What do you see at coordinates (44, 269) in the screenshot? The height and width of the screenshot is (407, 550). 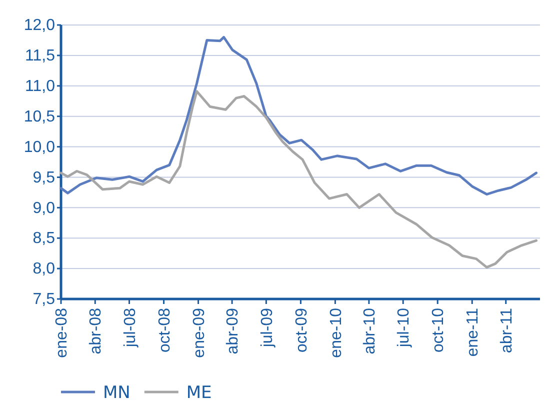 I see `y-tick-label: 8,0` at bounding box center [44, 269].